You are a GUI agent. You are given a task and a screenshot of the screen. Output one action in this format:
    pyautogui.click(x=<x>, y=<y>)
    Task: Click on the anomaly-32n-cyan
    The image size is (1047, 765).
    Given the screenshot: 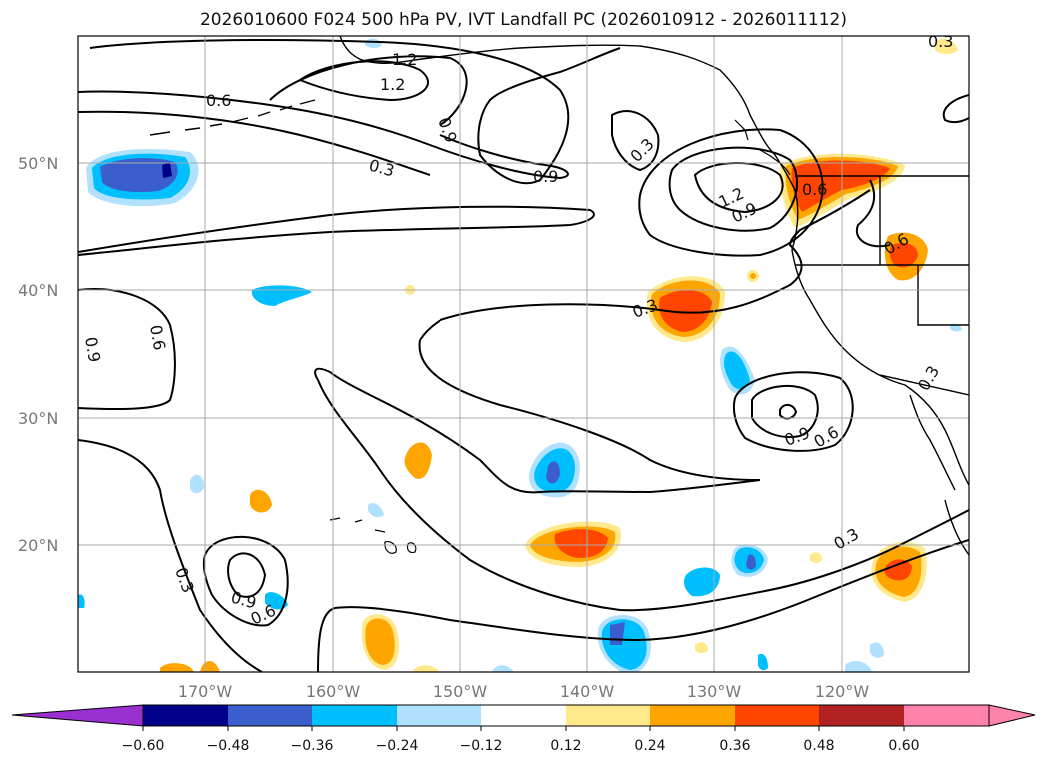 What is the action you would take?
    pyautogui.click(x=737, y=370)
    